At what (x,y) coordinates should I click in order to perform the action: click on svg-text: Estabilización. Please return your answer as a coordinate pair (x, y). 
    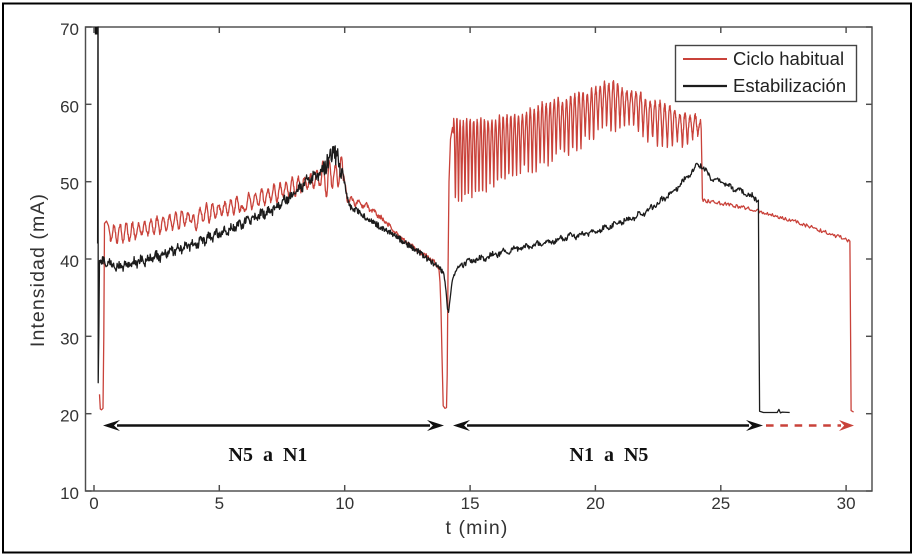
    Looking at the image, I should click on (789, 85).